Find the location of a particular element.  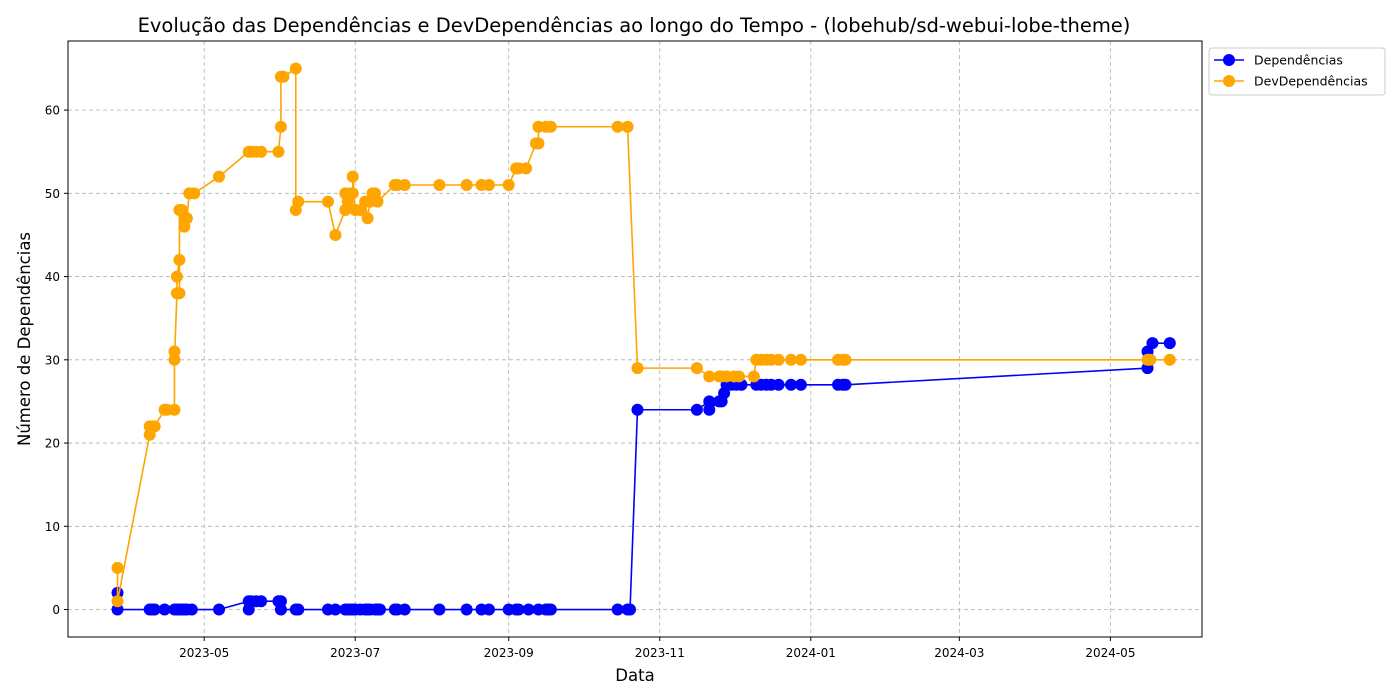

y-tick-label: 50 is located at coordinates (52, 194).